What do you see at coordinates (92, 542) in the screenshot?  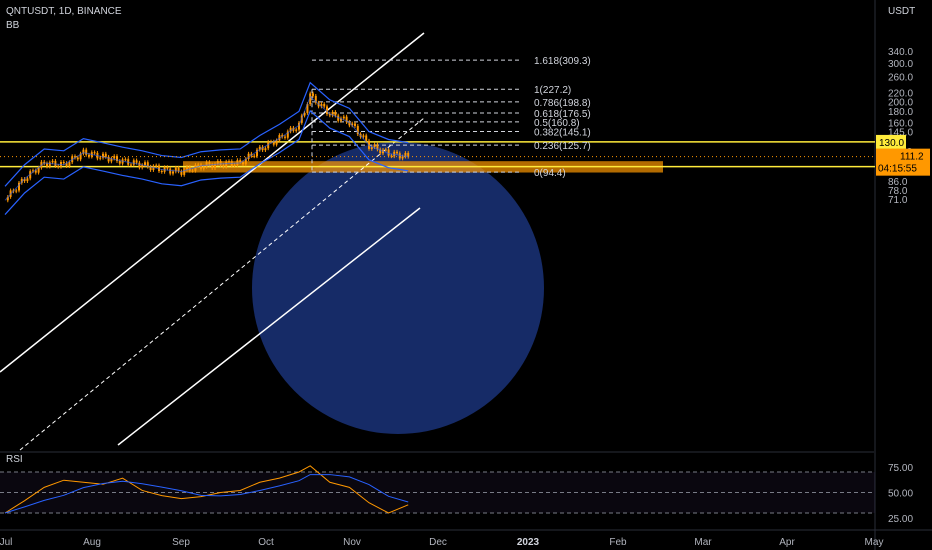 I see `time-tick-Aug: Aug` at bounding box center [92, 542].